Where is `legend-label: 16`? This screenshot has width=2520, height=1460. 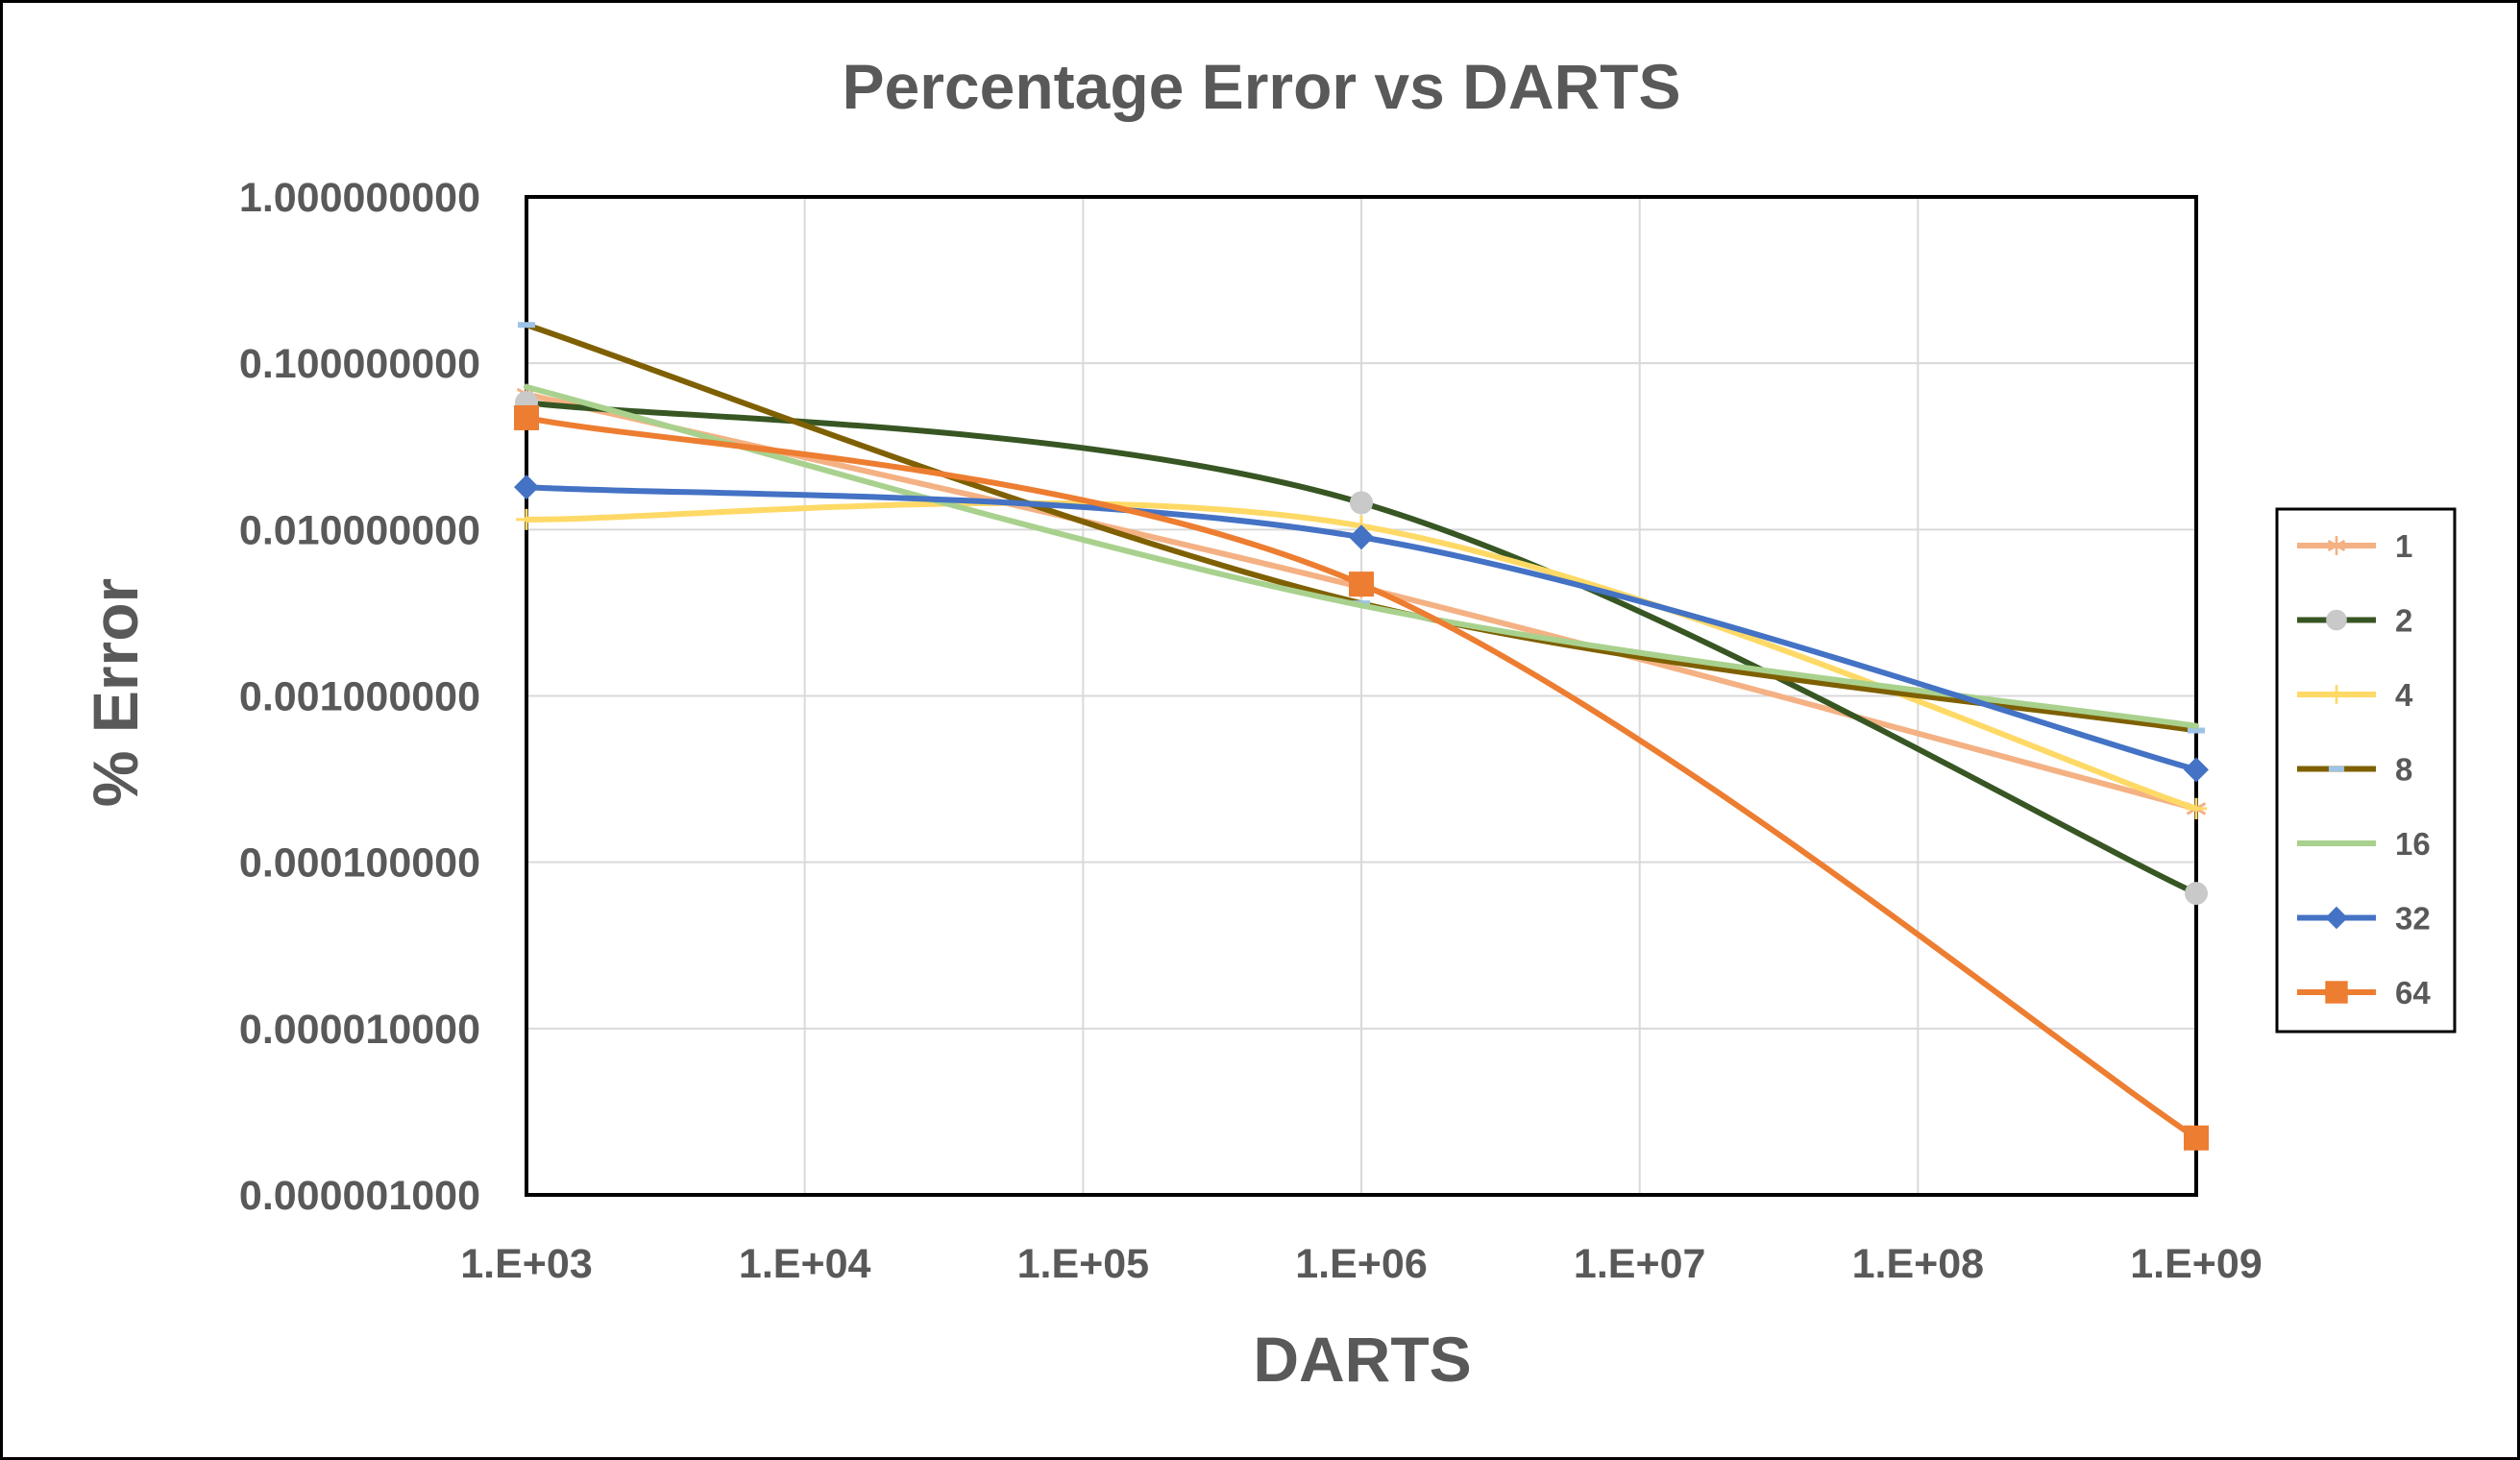 legend-label: 16 is located at coordinates (2413, 844).